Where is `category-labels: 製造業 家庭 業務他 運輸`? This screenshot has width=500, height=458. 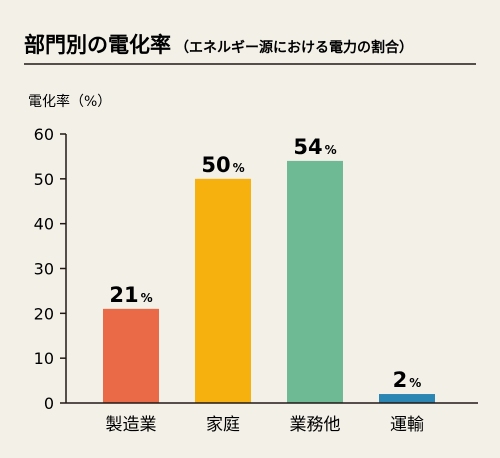 category-labels: 製造業 家庭 業務他 運輸 is located at coordinates (265, 425).